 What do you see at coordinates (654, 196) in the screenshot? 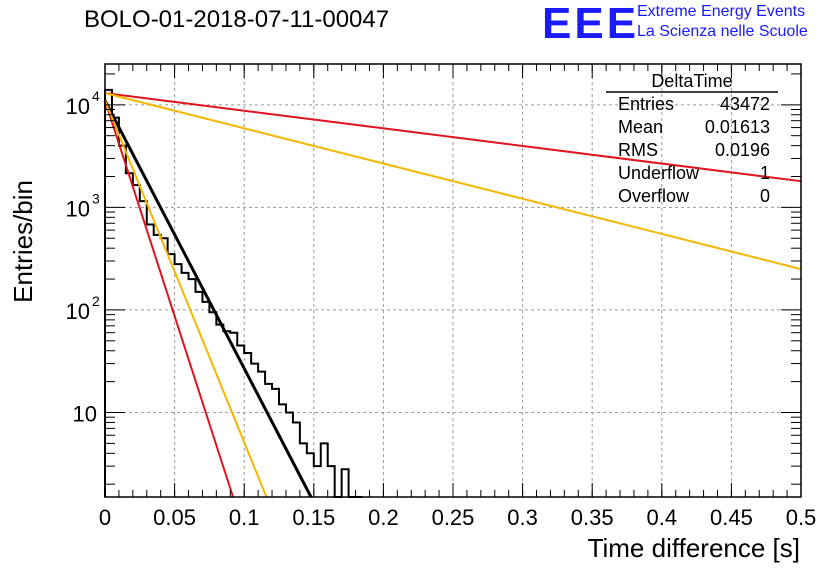
I see `stats-overflow-label: Overflow` at bounding box center [654, 196].